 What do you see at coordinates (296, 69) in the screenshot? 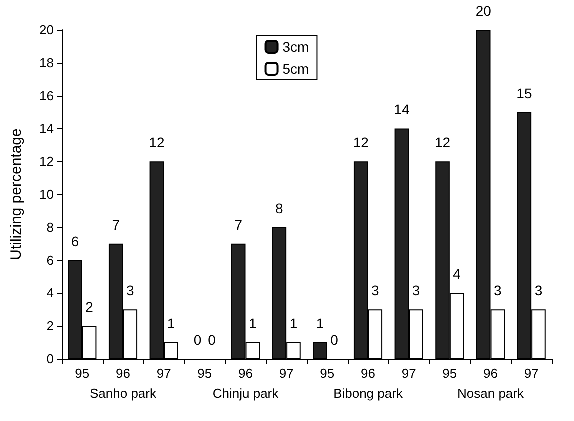
I see `legend-label: 5cm` at bounding box center [296, 69].